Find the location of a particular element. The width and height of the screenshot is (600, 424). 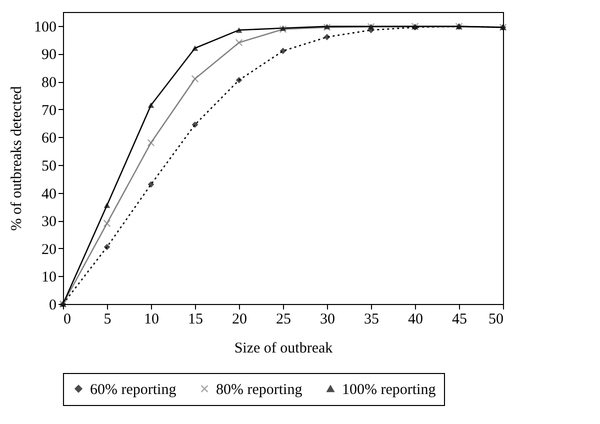

y-tick-label: 0 is located at coordinates (52, 306).